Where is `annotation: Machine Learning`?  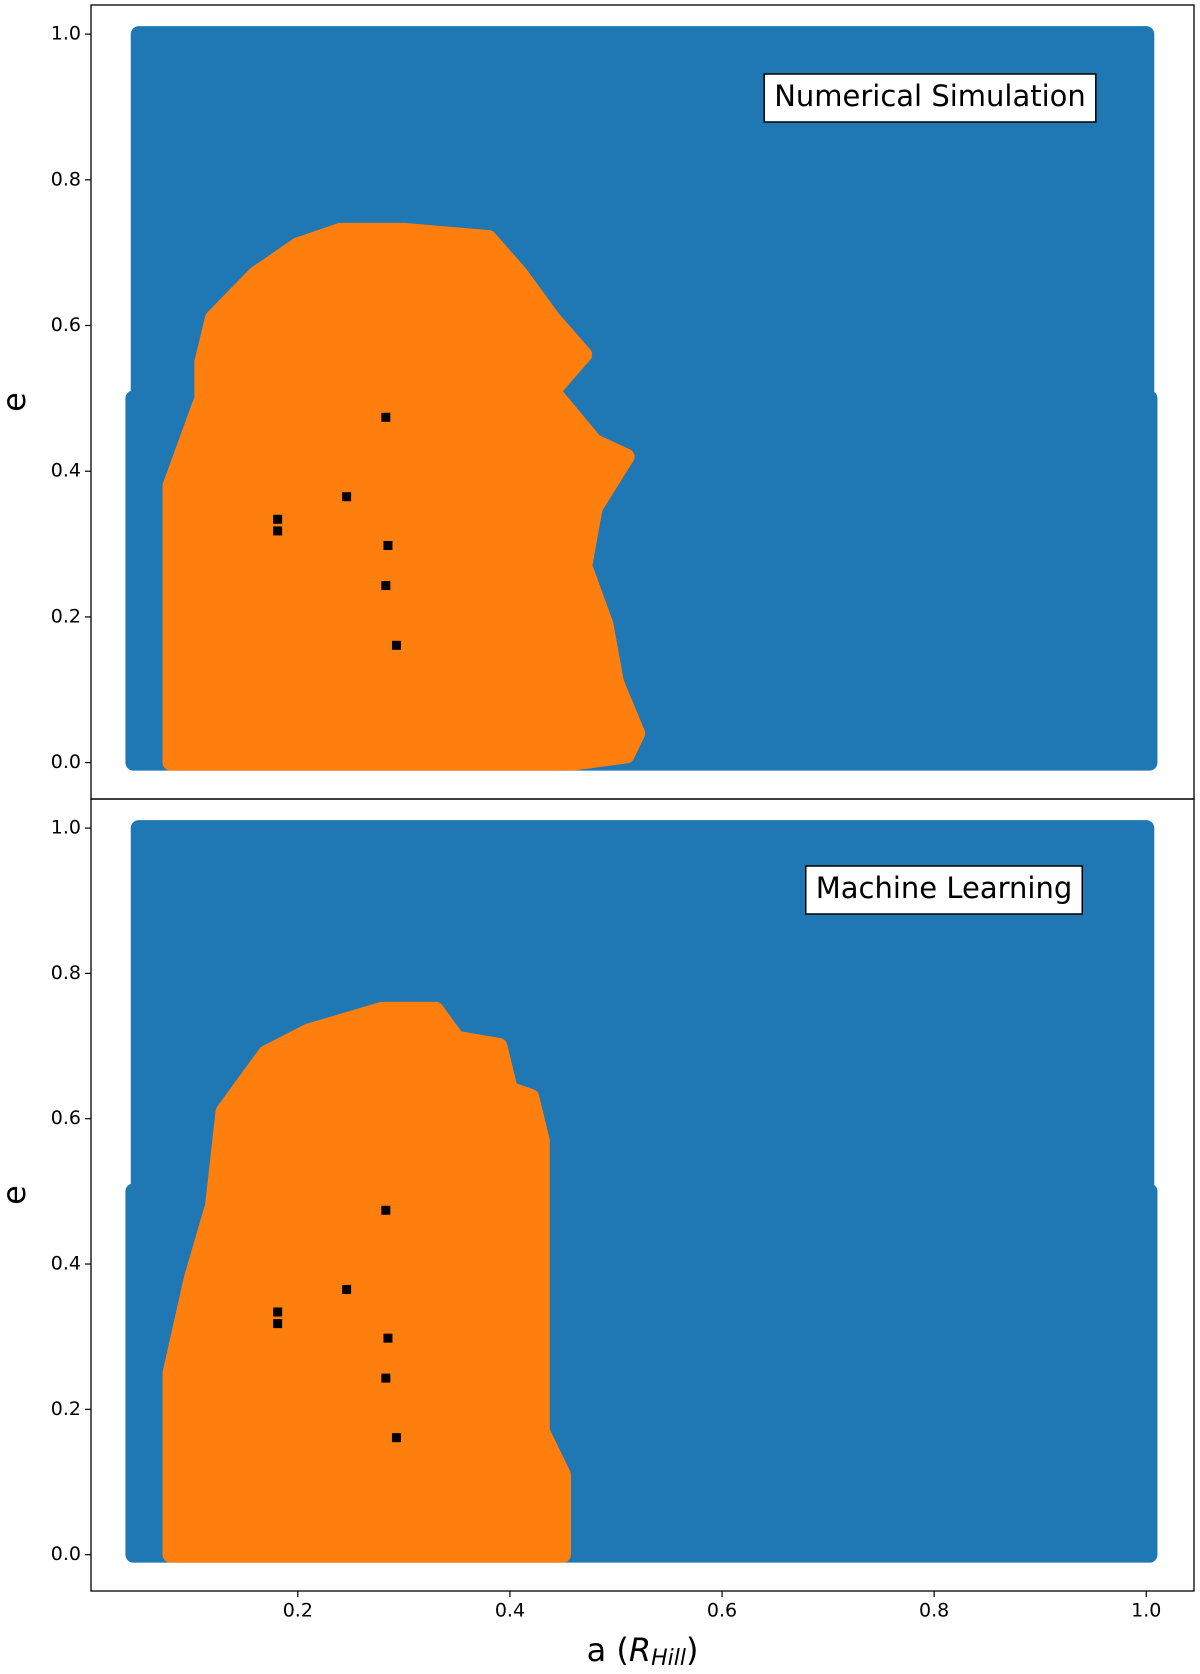 annotation: Machine Learning is located at coordinates (944, 888).